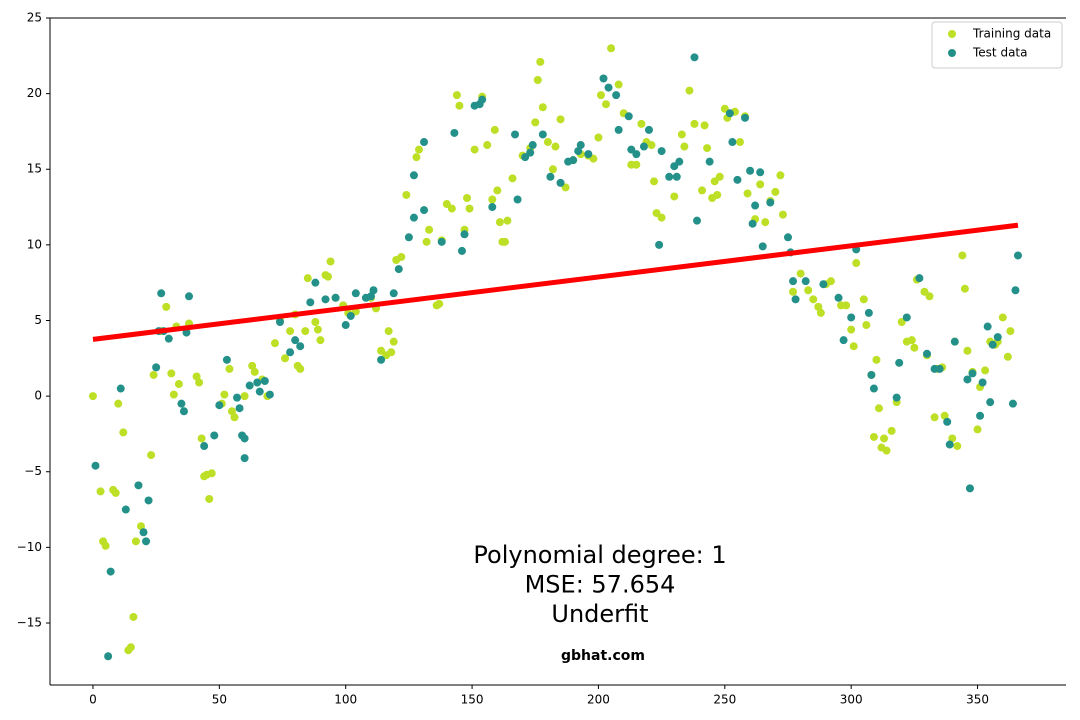 Image resolution: width=1080 pixels, height=720 pixels. I want to click on x-tick-label: 300, so click(851, 700).